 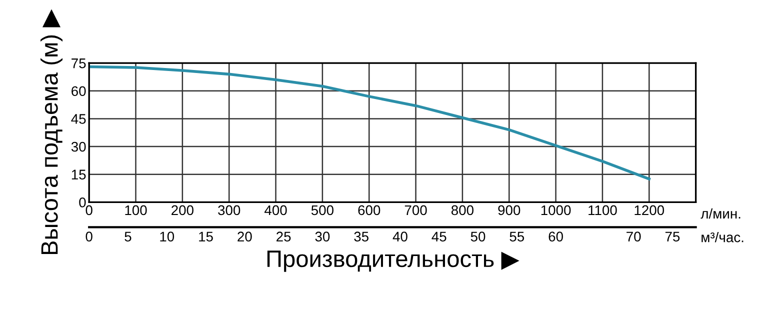 What do you see at coordinates (79, 91) in the screenshot?
I see `y-tick-label: 60` at bounding box center [79, 91].